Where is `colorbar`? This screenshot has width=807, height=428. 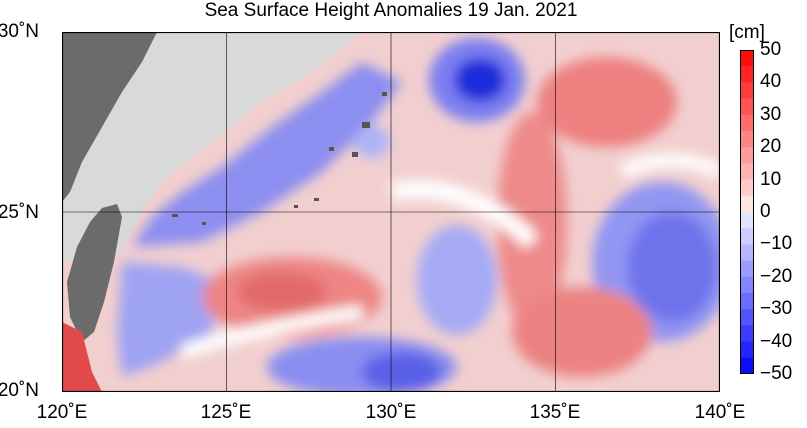 colorbar is located at coordinates (747, 212).